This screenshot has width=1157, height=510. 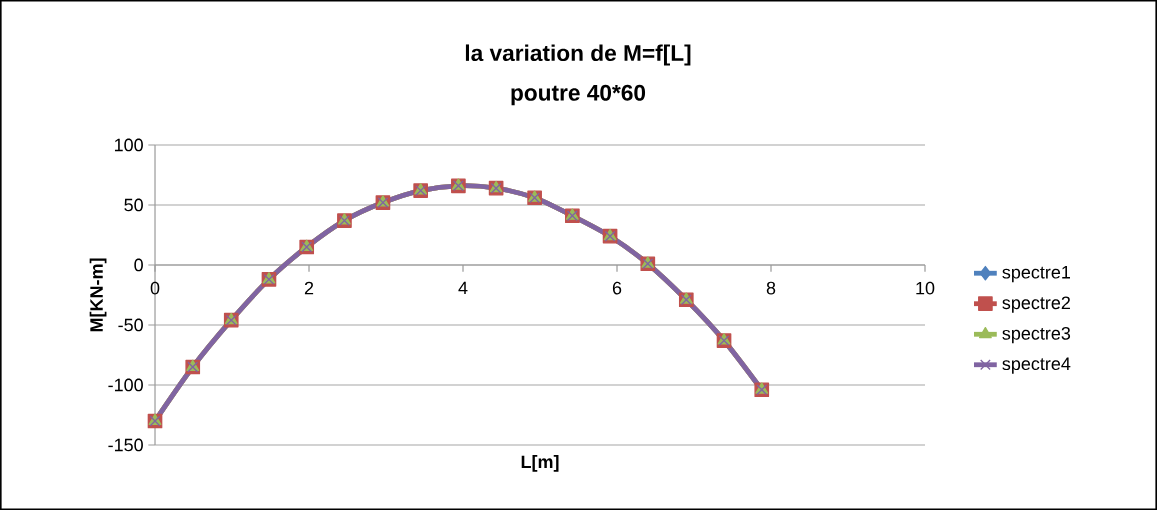 What do you see at coordinates (1036, 335) in the screenshot?
I see `legend-label: spectre3` at bounding box center [1036, 335].